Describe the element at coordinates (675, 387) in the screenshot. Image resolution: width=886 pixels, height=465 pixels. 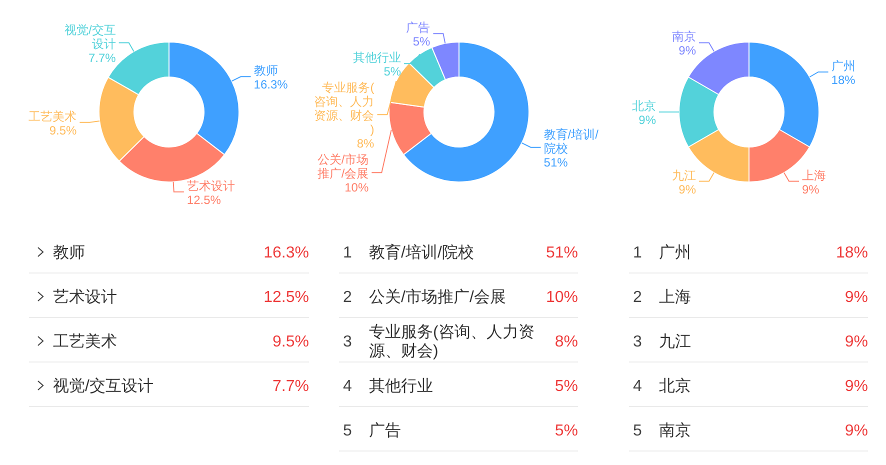
I see `category-label: 北京` at that location.